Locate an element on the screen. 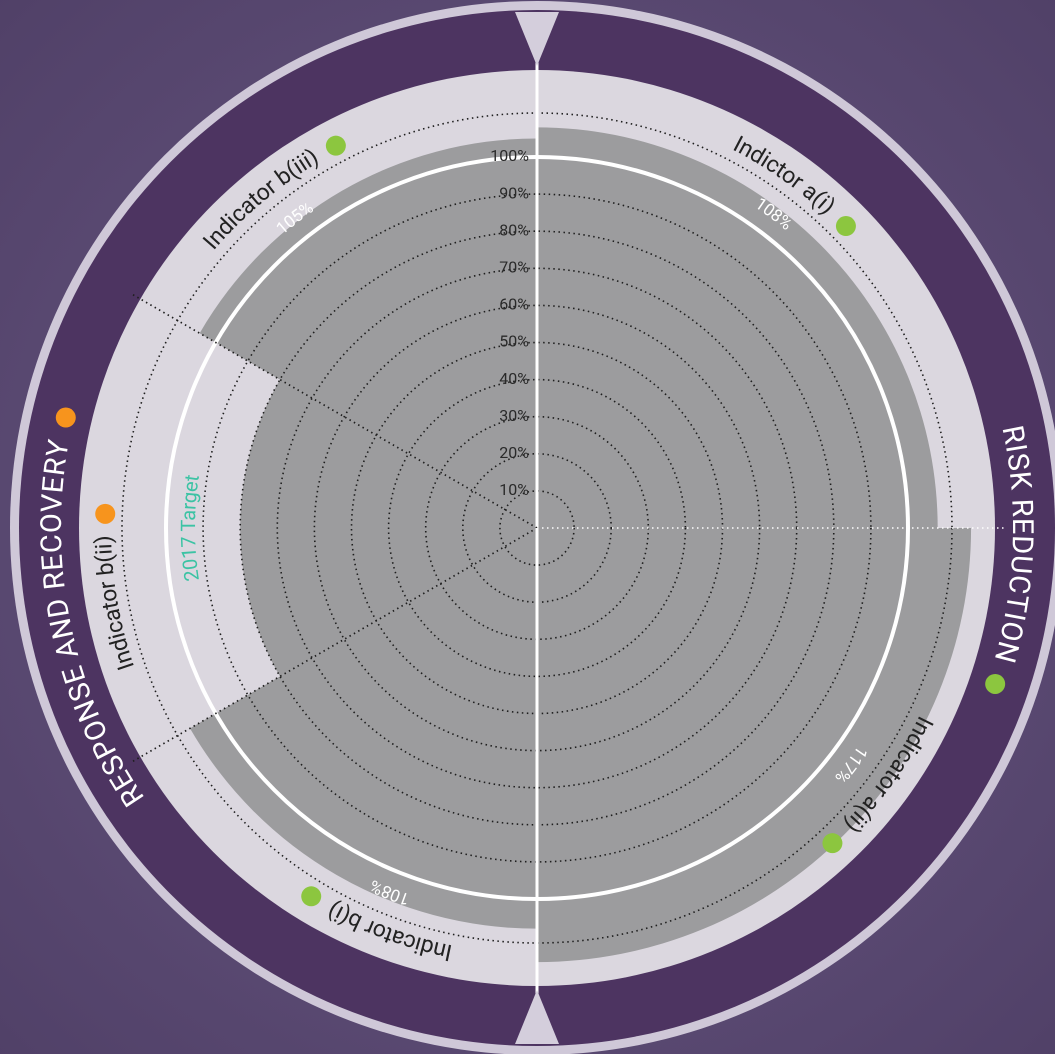 The width and height of the screenshot is (1055, 1054). top-pointer is located at coordinates (537, 39).